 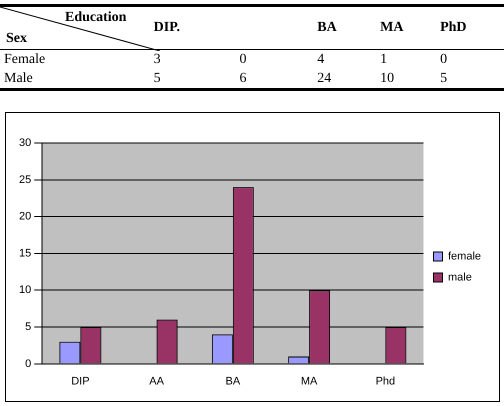 I want to click on data-label: 3, so click(x=157, y=59).